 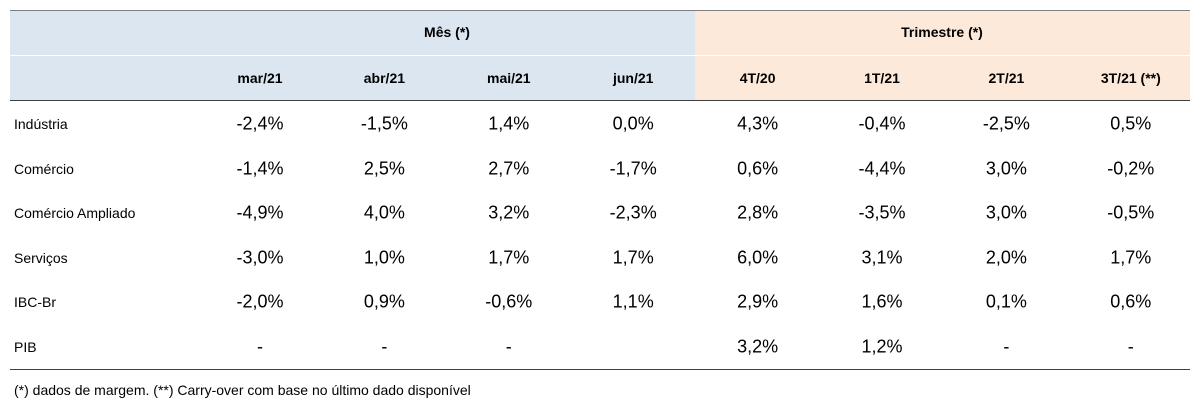 What do you see at coordinates (600, 10) in the screenshot?
I see `top-rule` at bounding box center [600, 10].